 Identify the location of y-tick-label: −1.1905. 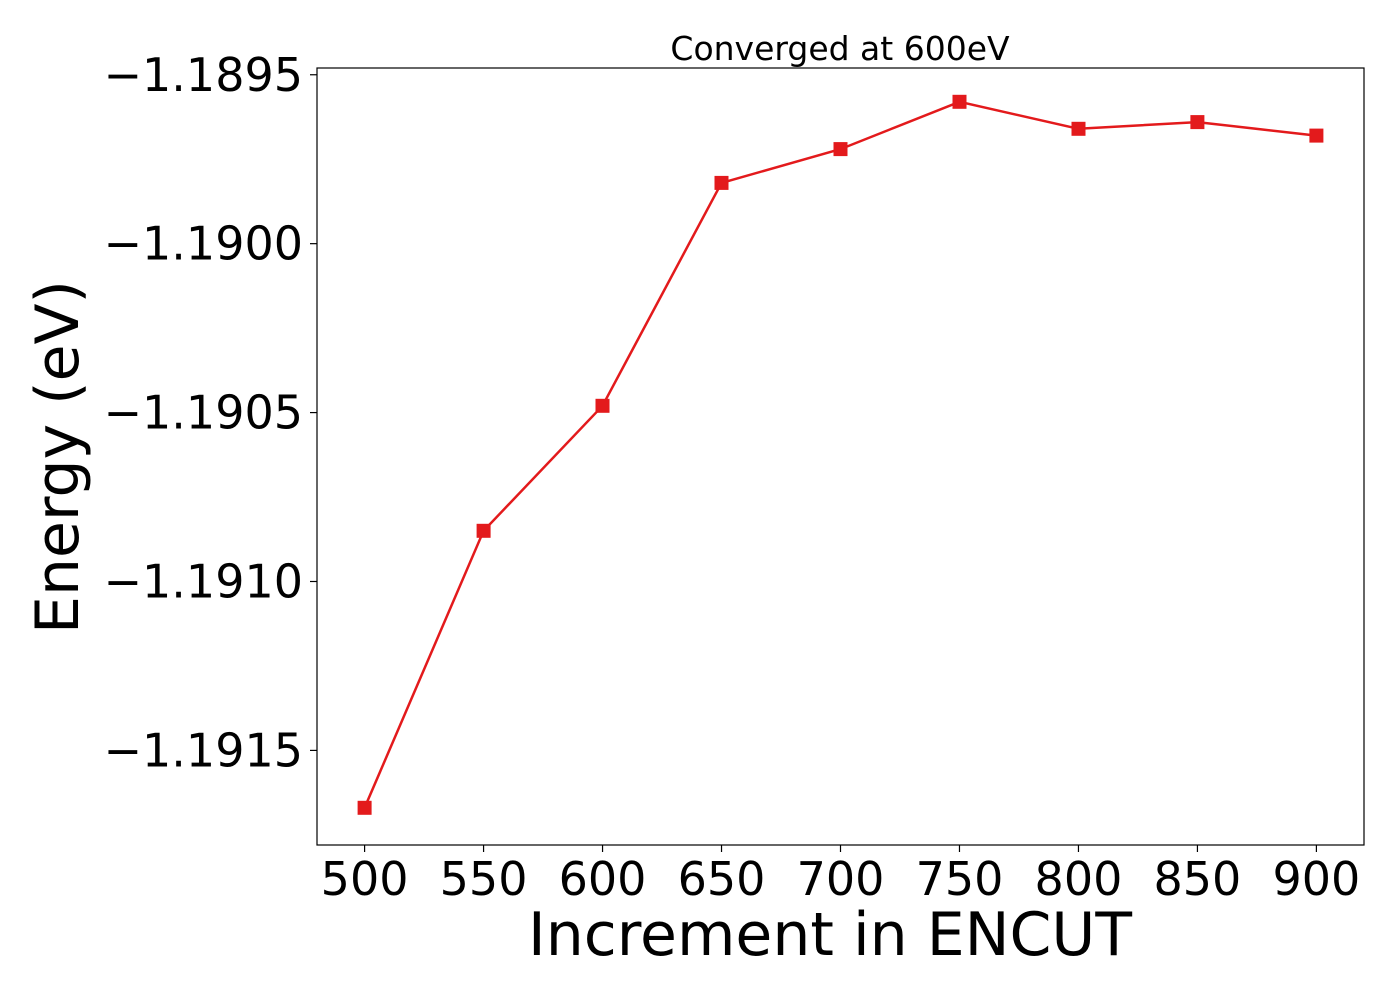
(204, 413).